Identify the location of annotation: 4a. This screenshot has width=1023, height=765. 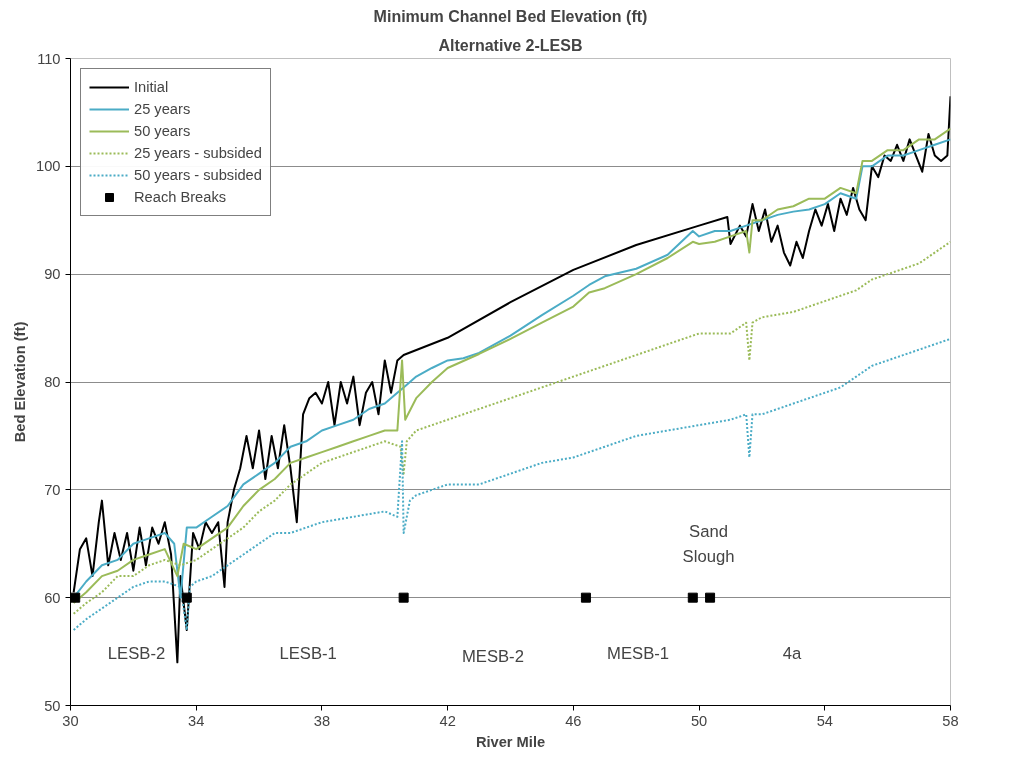
(792, 654).